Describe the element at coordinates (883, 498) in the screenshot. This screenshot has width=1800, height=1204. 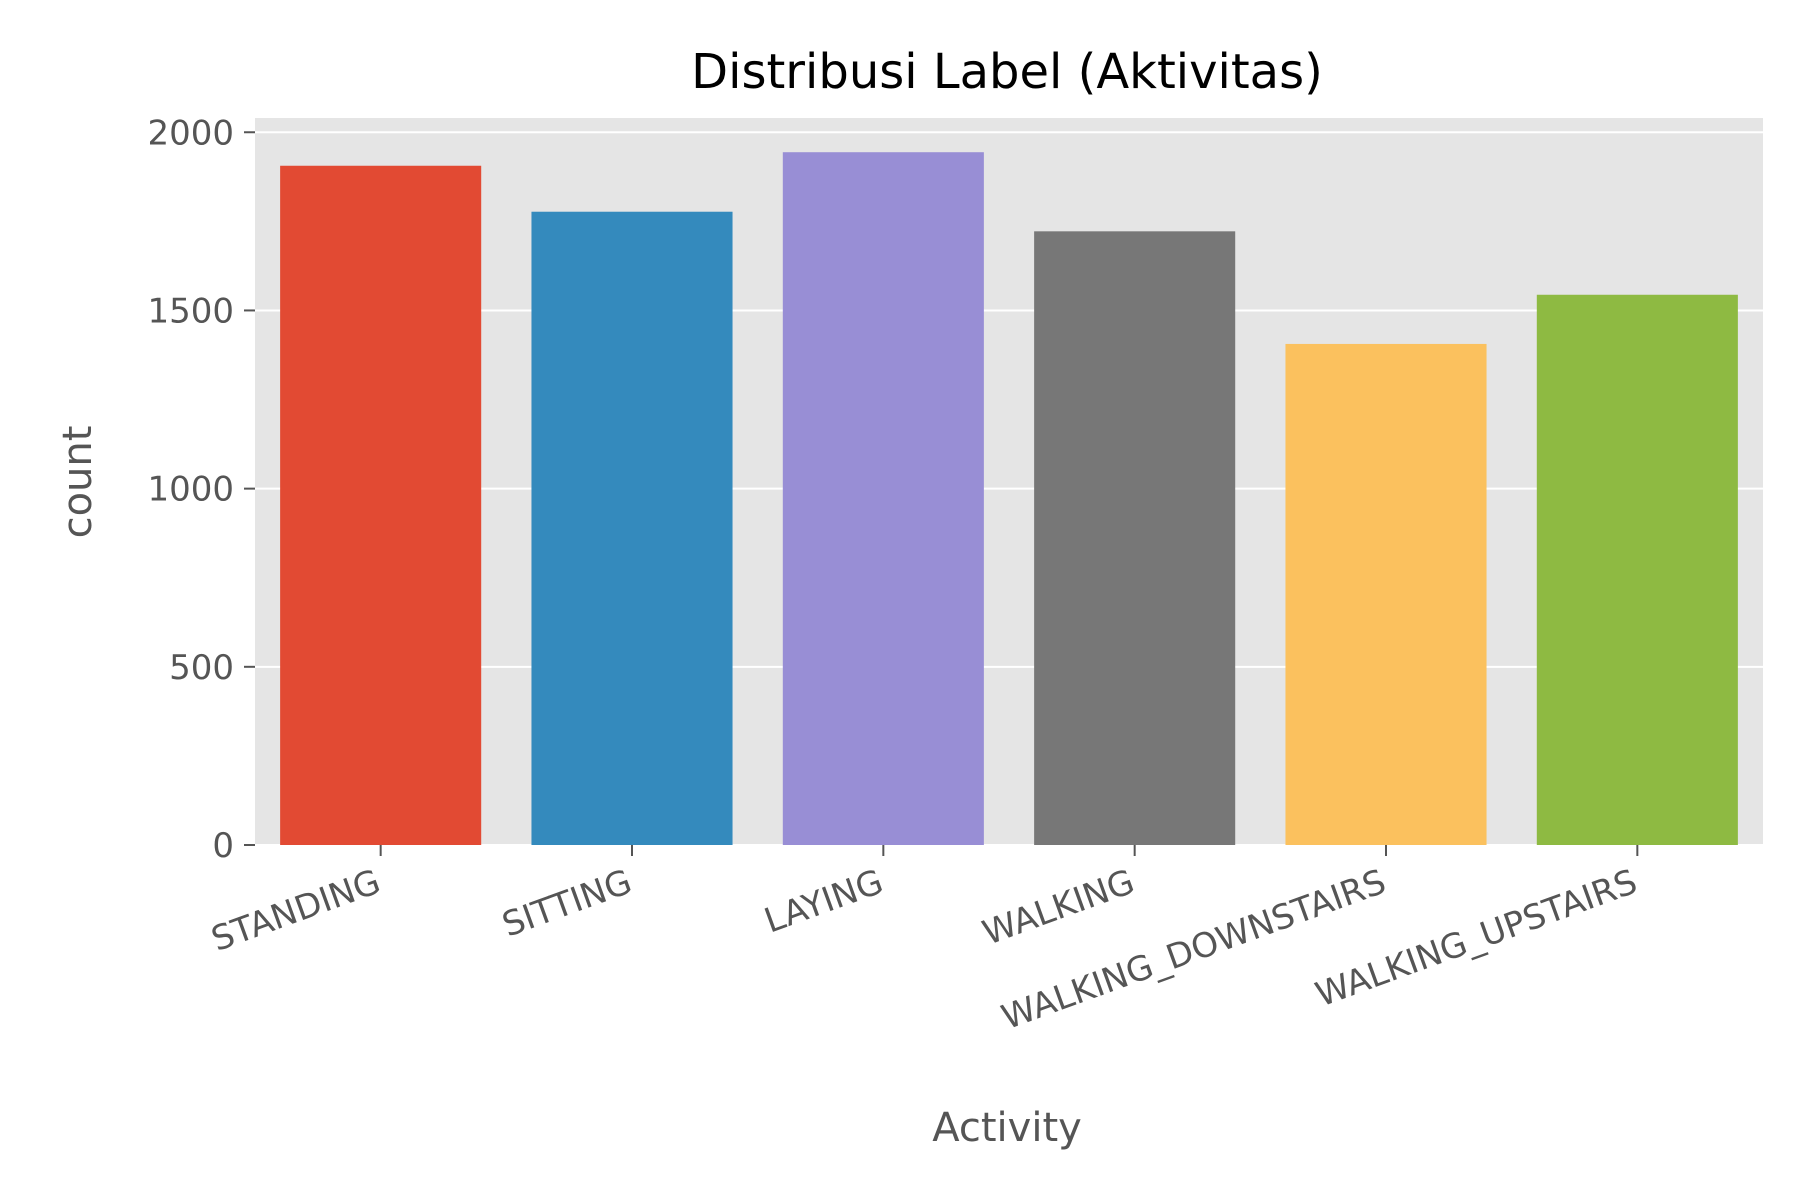
I see `bar-laying` at that location.